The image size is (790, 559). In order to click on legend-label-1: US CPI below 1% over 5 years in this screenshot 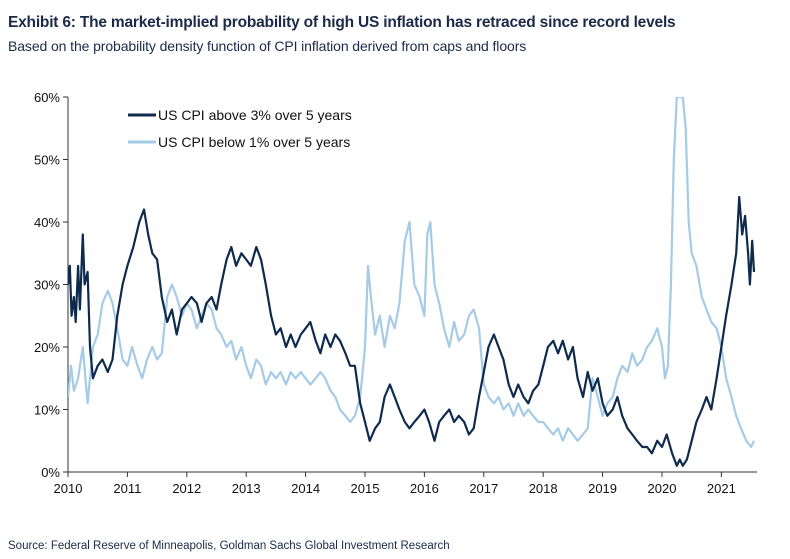, I will do `click(254, 142)`.